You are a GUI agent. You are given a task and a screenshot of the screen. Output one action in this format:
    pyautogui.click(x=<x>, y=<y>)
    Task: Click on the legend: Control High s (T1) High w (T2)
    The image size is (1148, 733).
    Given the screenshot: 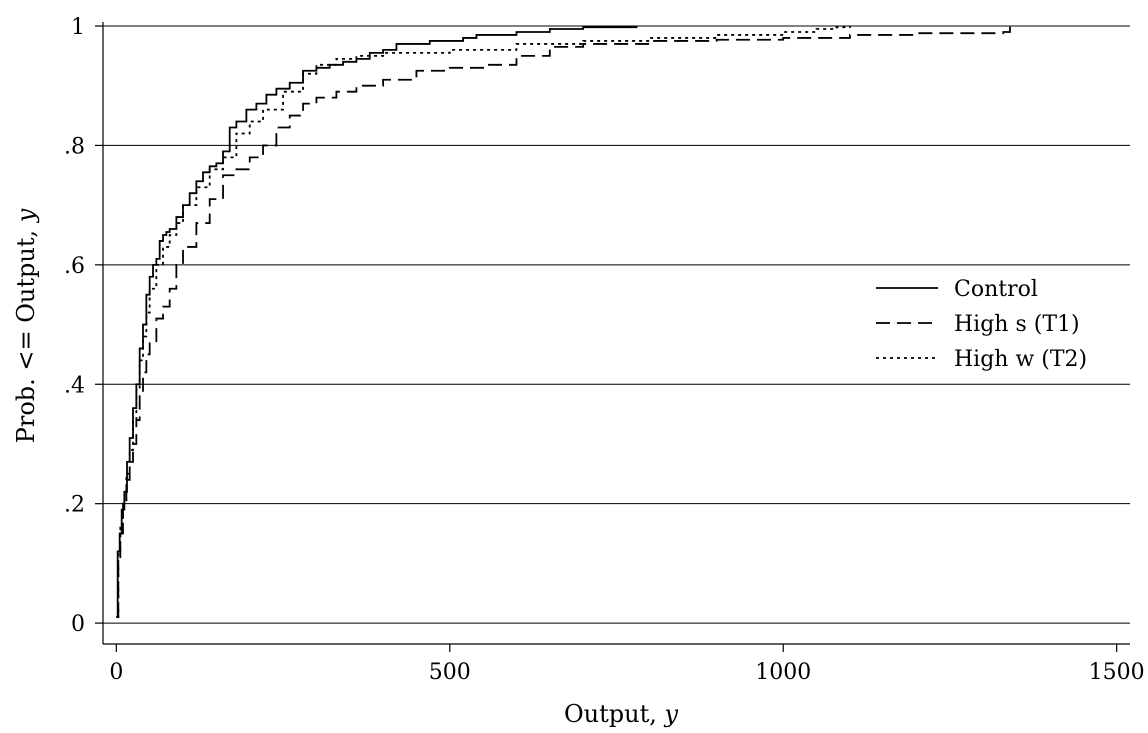 What is the action you would take?
    pyautogui.click(x=991, y=324)
    